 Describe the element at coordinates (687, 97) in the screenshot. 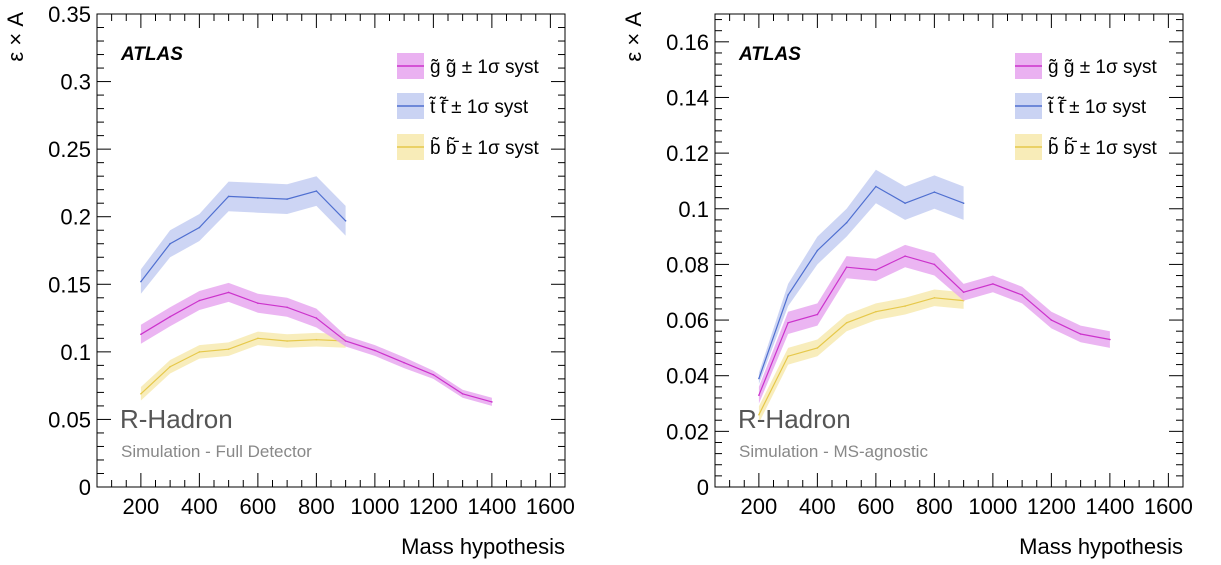

I see `y-tick-label: 0.14` at that location.